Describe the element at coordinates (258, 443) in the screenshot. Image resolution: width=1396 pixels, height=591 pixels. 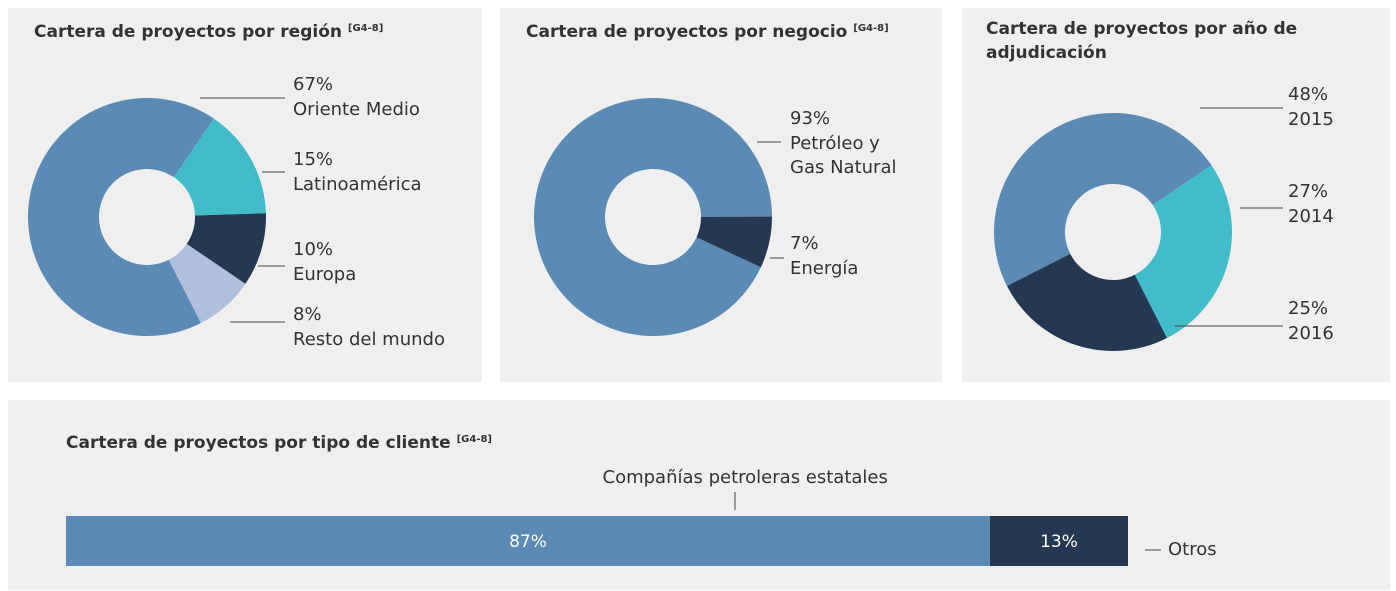
I see `title-text: Cartera de proyectos por tipo de cliente` at that location.